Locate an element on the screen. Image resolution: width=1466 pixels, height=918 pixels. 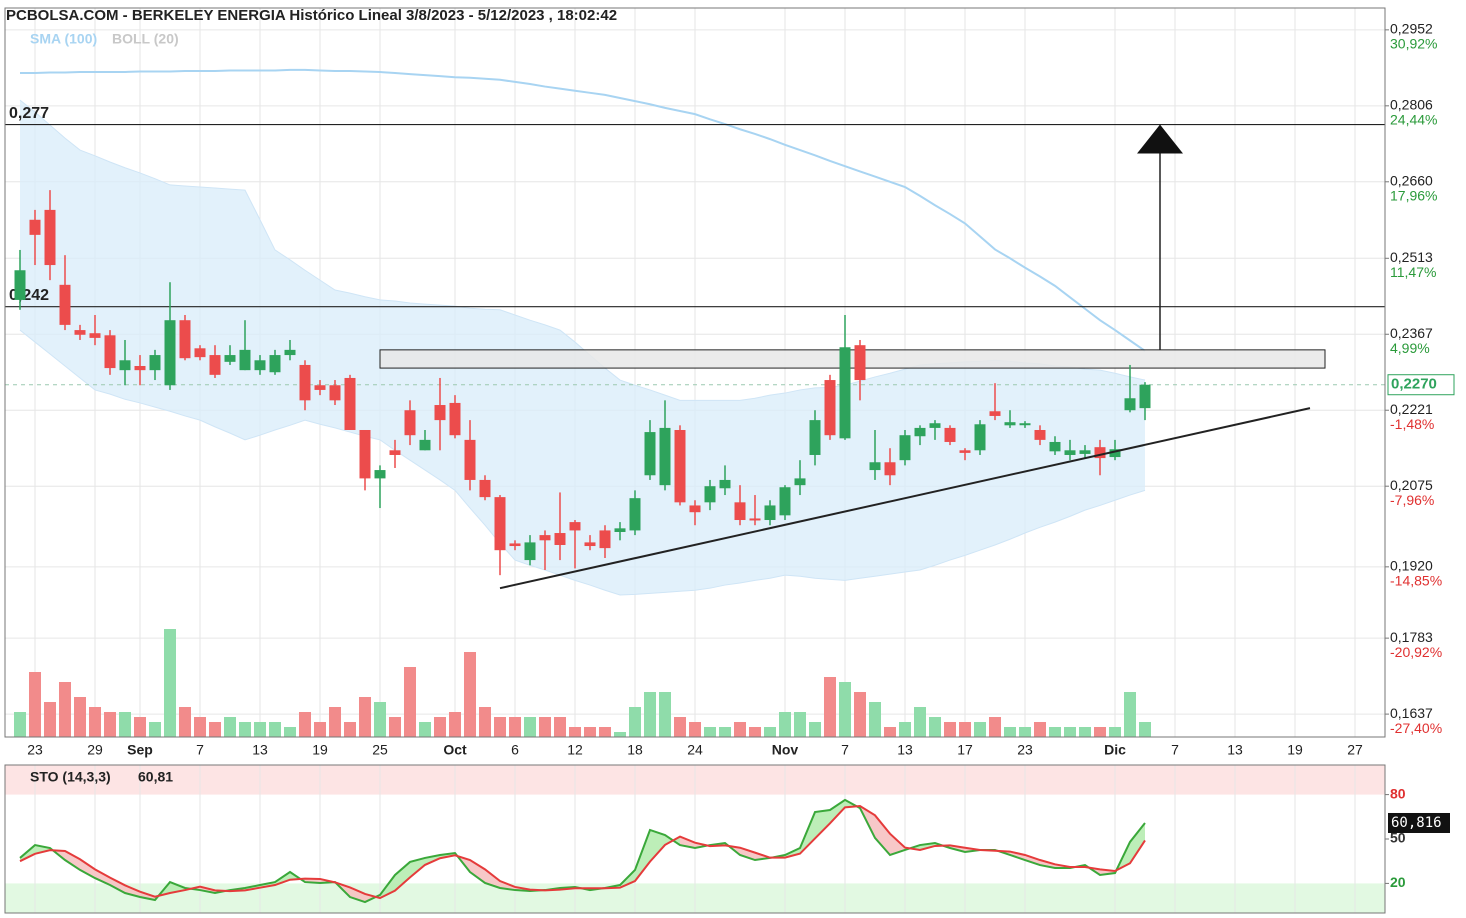
y-tick-change: 17,96% is located at coordinates (1413, 195).